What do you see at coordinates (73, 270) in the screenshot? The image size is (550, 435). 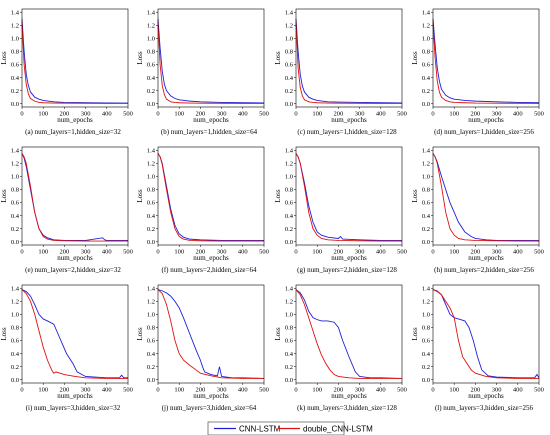 I see `panel-caption: (e) num_layers=2,hidden_size=32` at bounding box center [73, 270].